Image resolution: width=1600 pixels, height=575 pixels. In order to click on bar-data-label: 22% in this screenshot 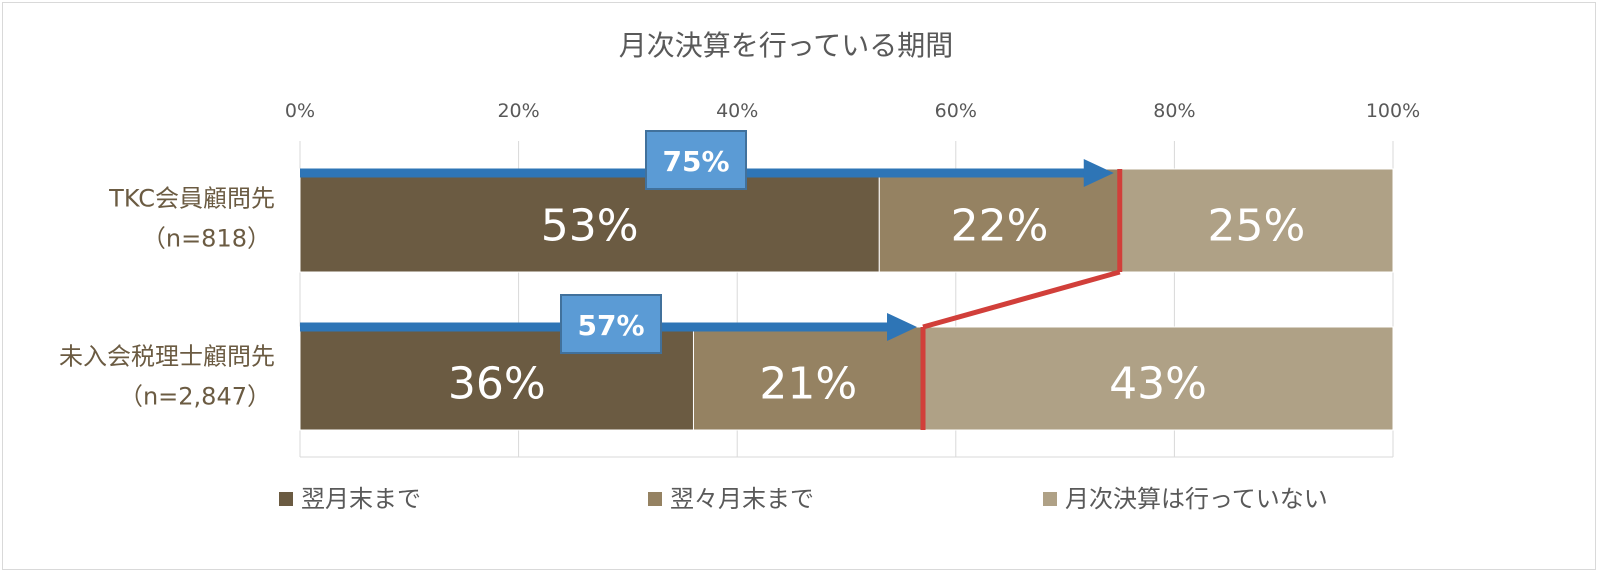, I will do `click(1000, 226)`.